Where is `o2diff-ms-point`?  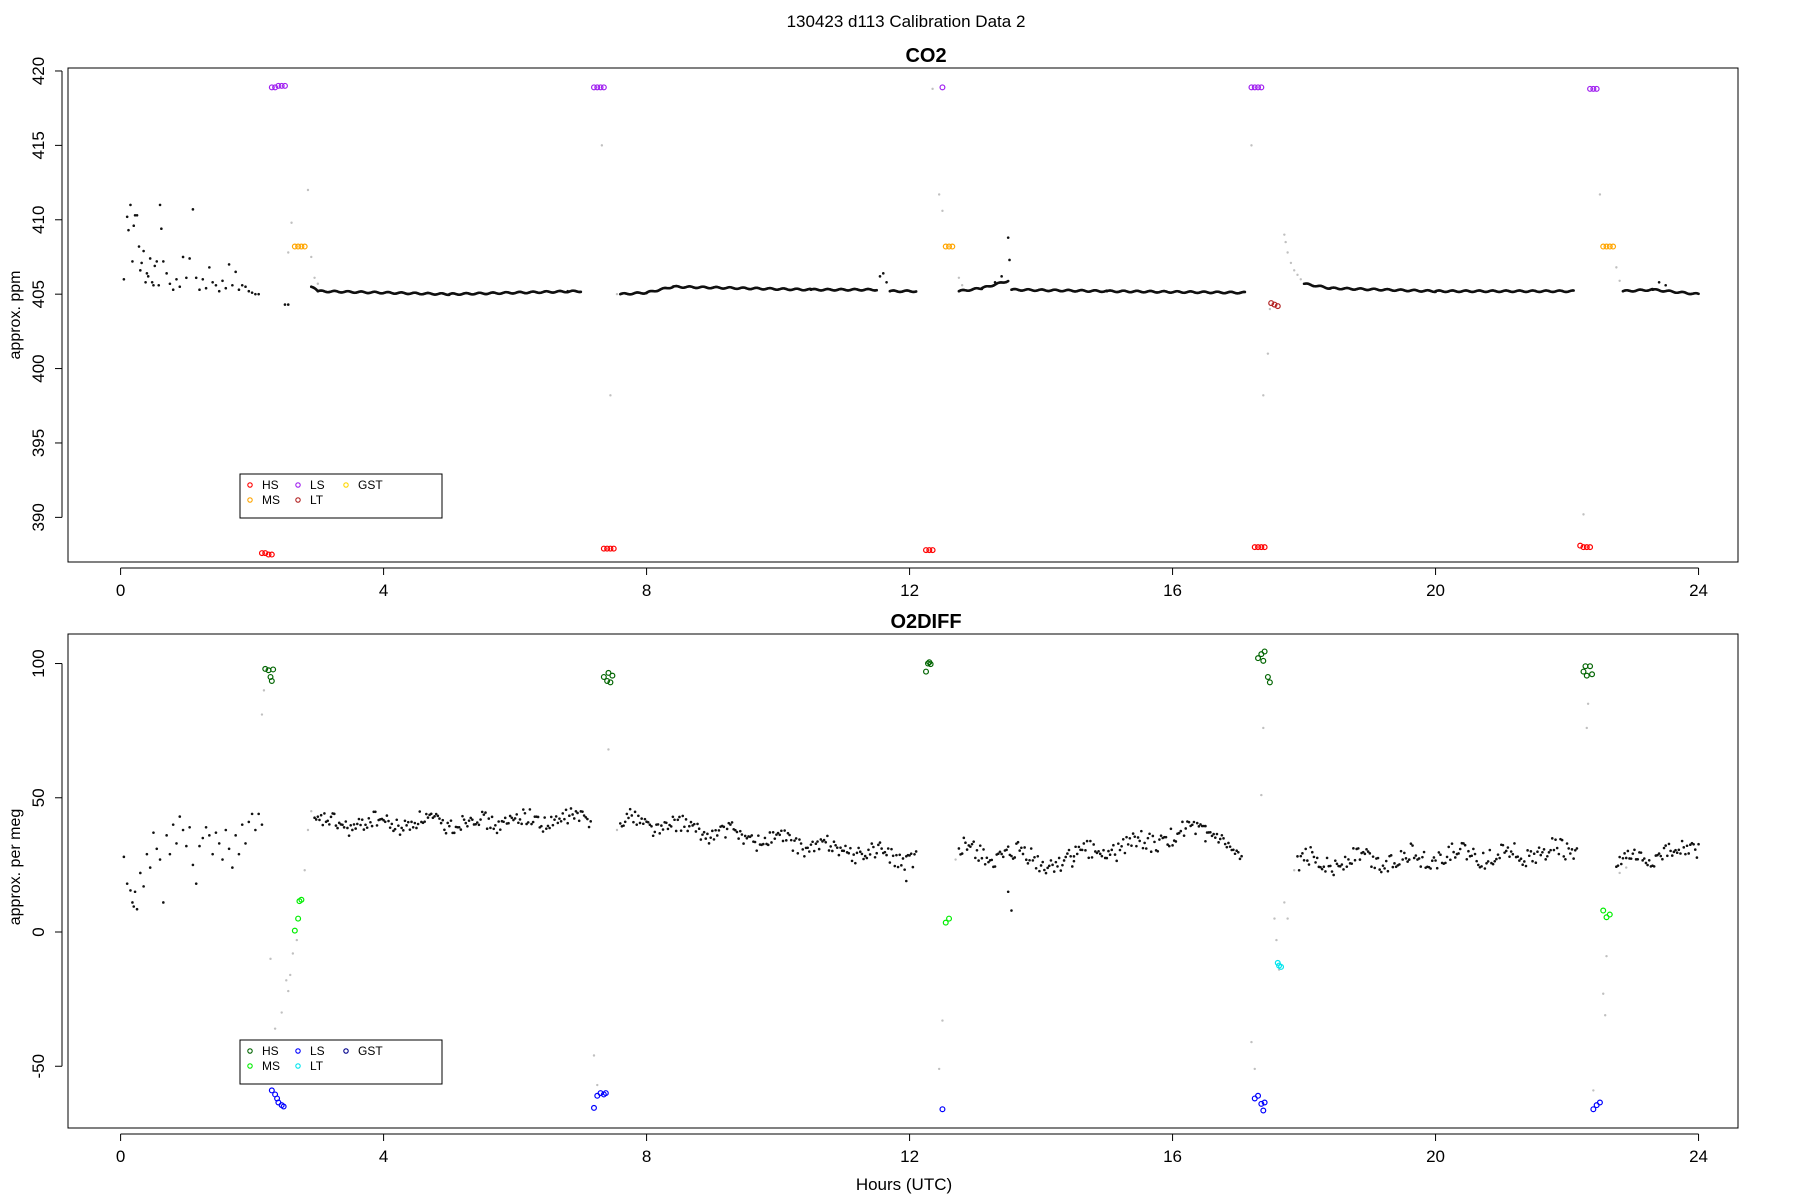
o2diff-ms-point is located at coordinates (945, 922).